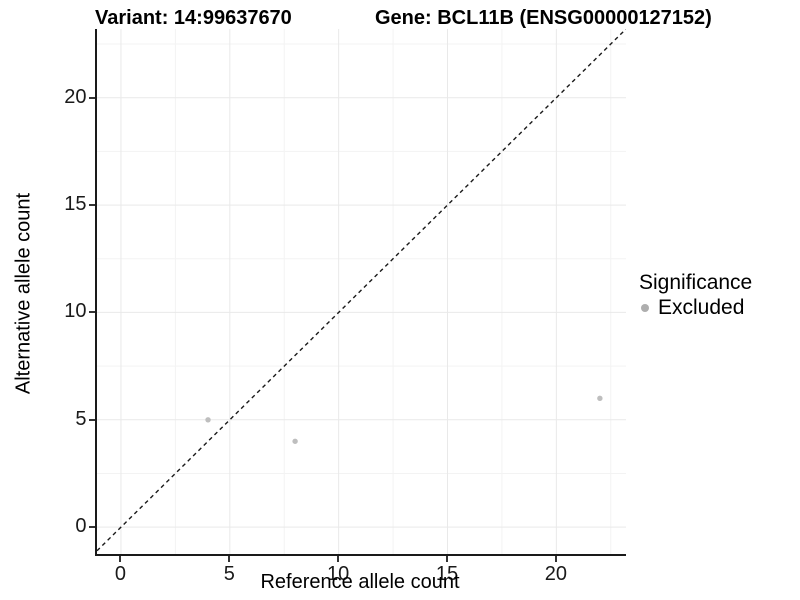 The width and height of the screenshot is (800, 600). Describe the element at coordinates (81, 526) in the screenshot. I see `y-tick-label: 0` at that location.